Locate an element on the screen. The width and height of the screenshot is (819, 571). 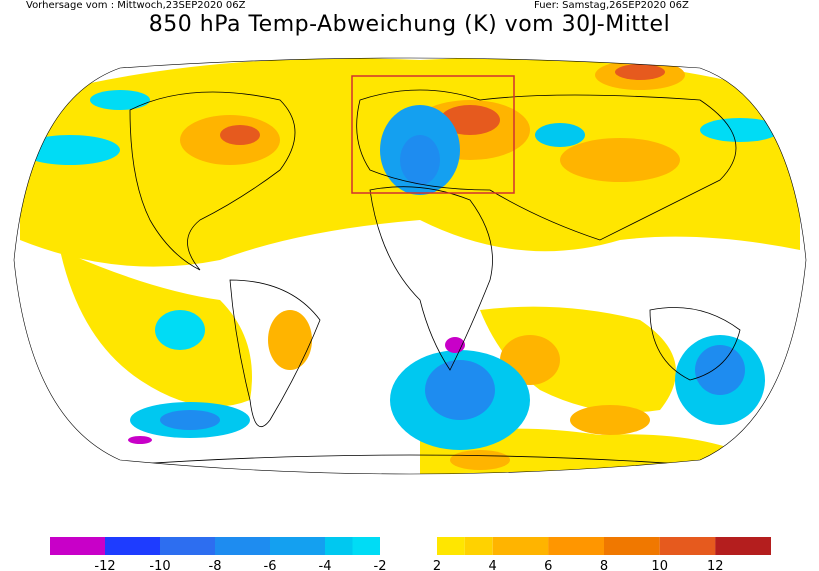
cold-core-south-africa is located at coordinates (460, 390).